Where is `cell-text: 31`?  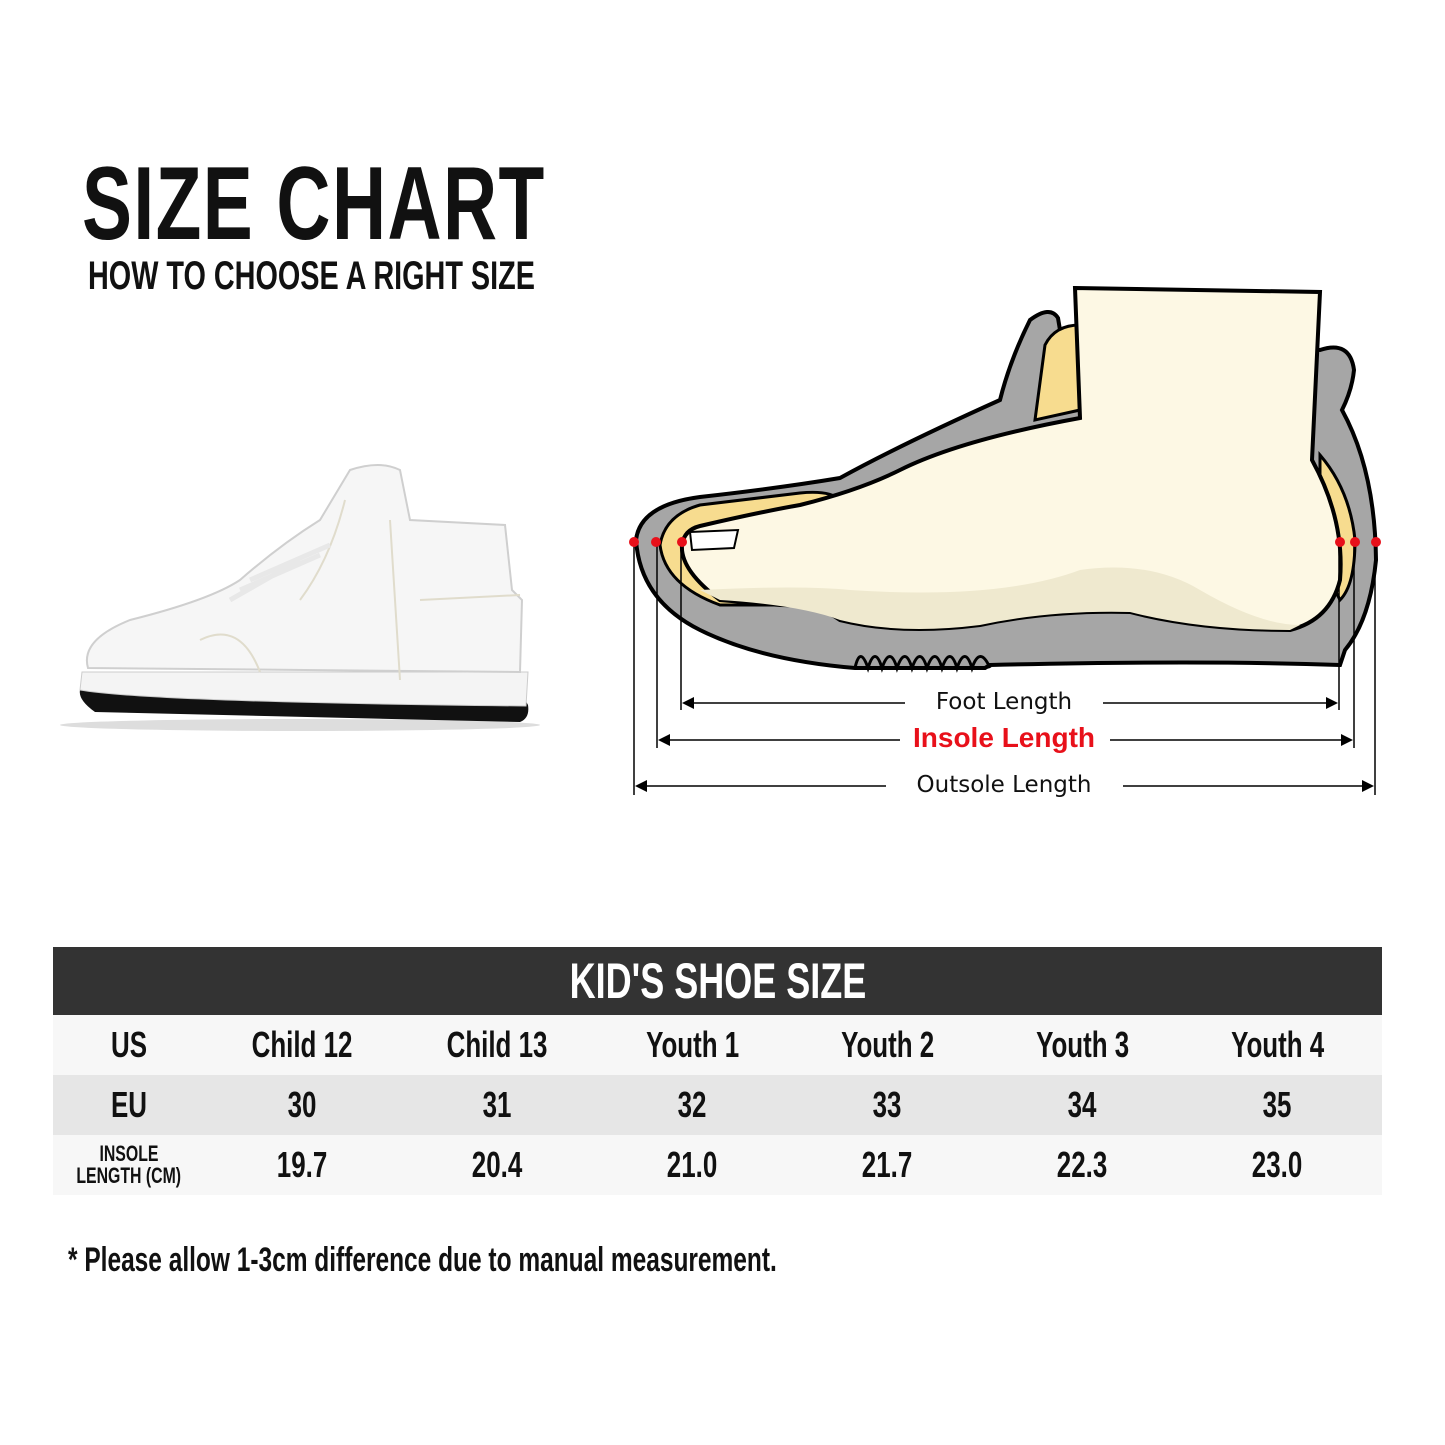 cell-text: 31 is located at coordinates (497, 1104).